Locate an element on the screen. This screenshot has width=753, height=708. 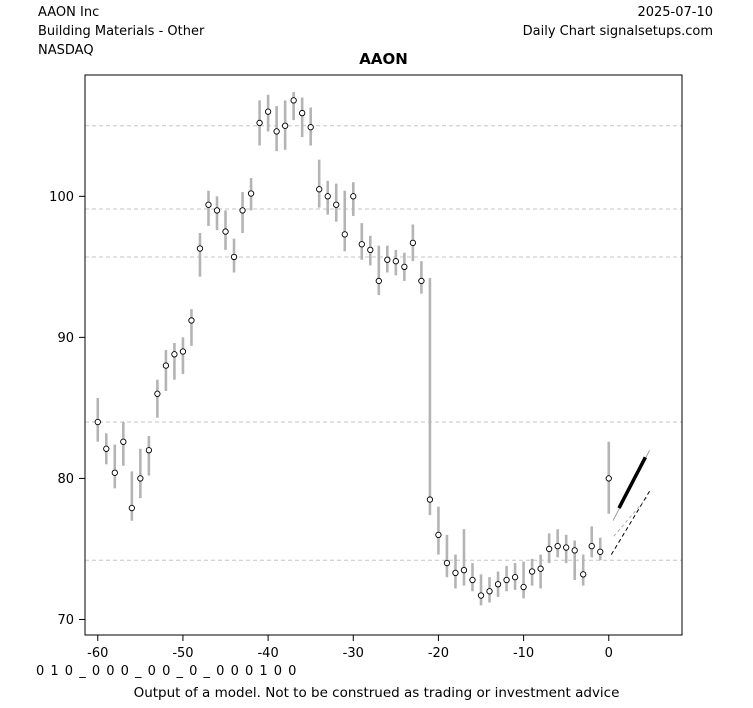
svg-text: -30 is located at coordinates (353, 653).